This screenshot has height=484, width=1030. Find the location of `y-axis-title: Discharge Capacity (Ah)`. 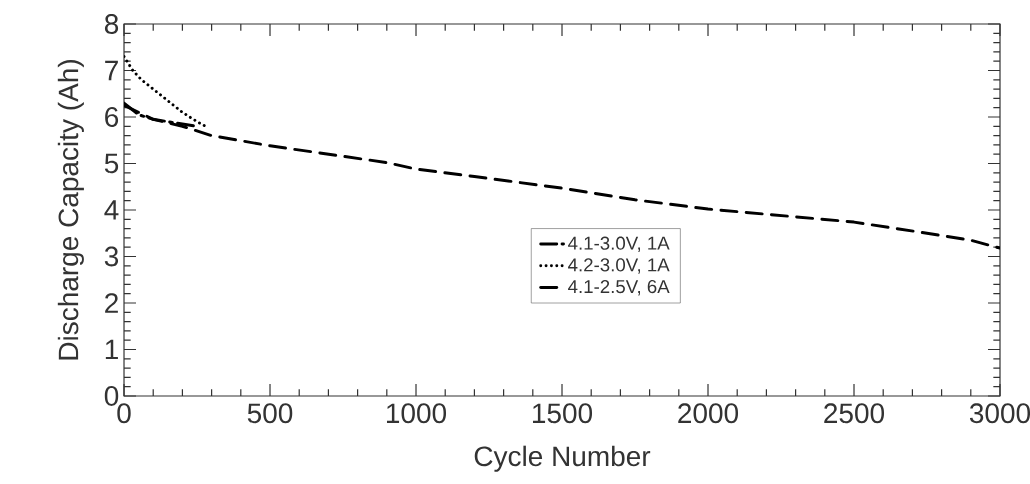

y-axis-title: Discharge Capacity (Ah) is located at coordinates (70, 210).